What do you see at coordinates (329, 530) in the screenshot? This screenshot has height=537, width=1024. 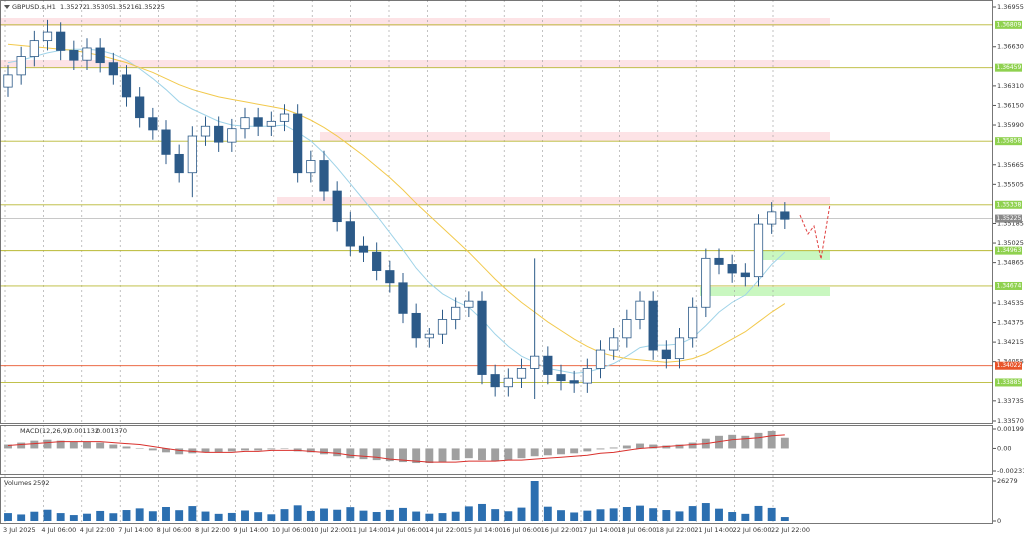 I see `x-tick-label: 10 Jul 22:00` at bounding box center [329, 530].